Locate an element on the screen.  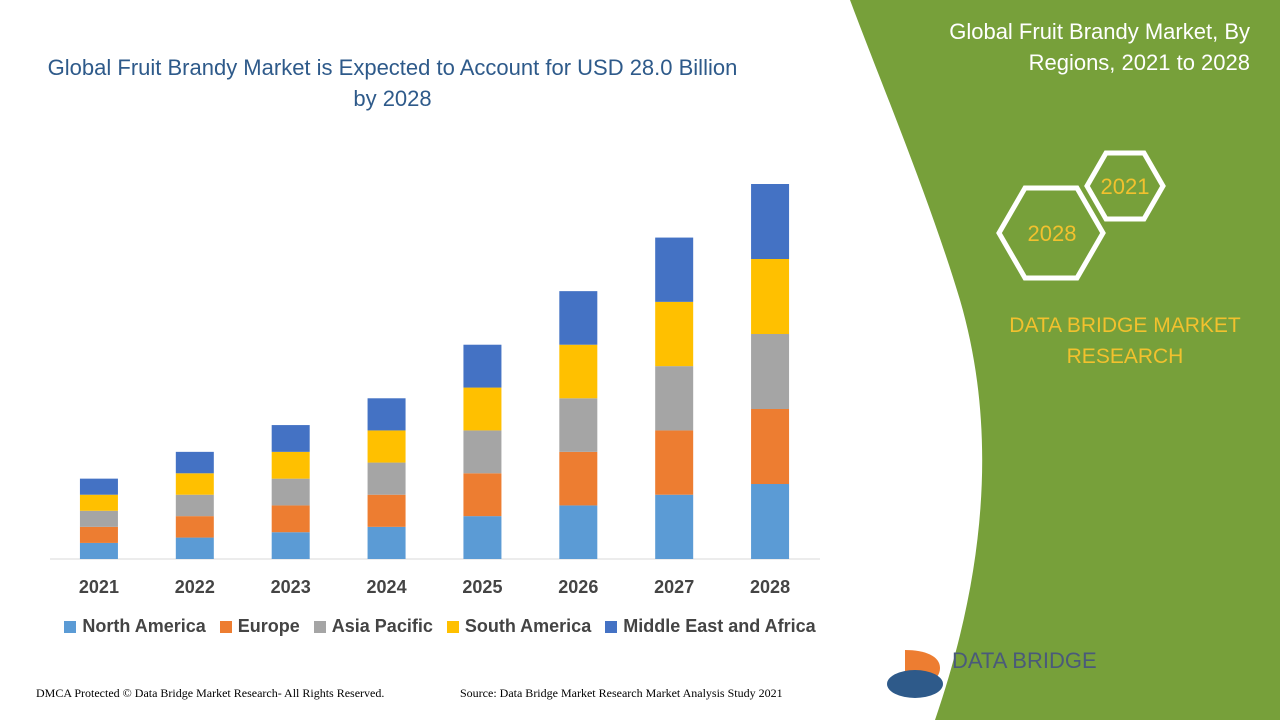
legend-label: South America is located at coordinates (528, 626).